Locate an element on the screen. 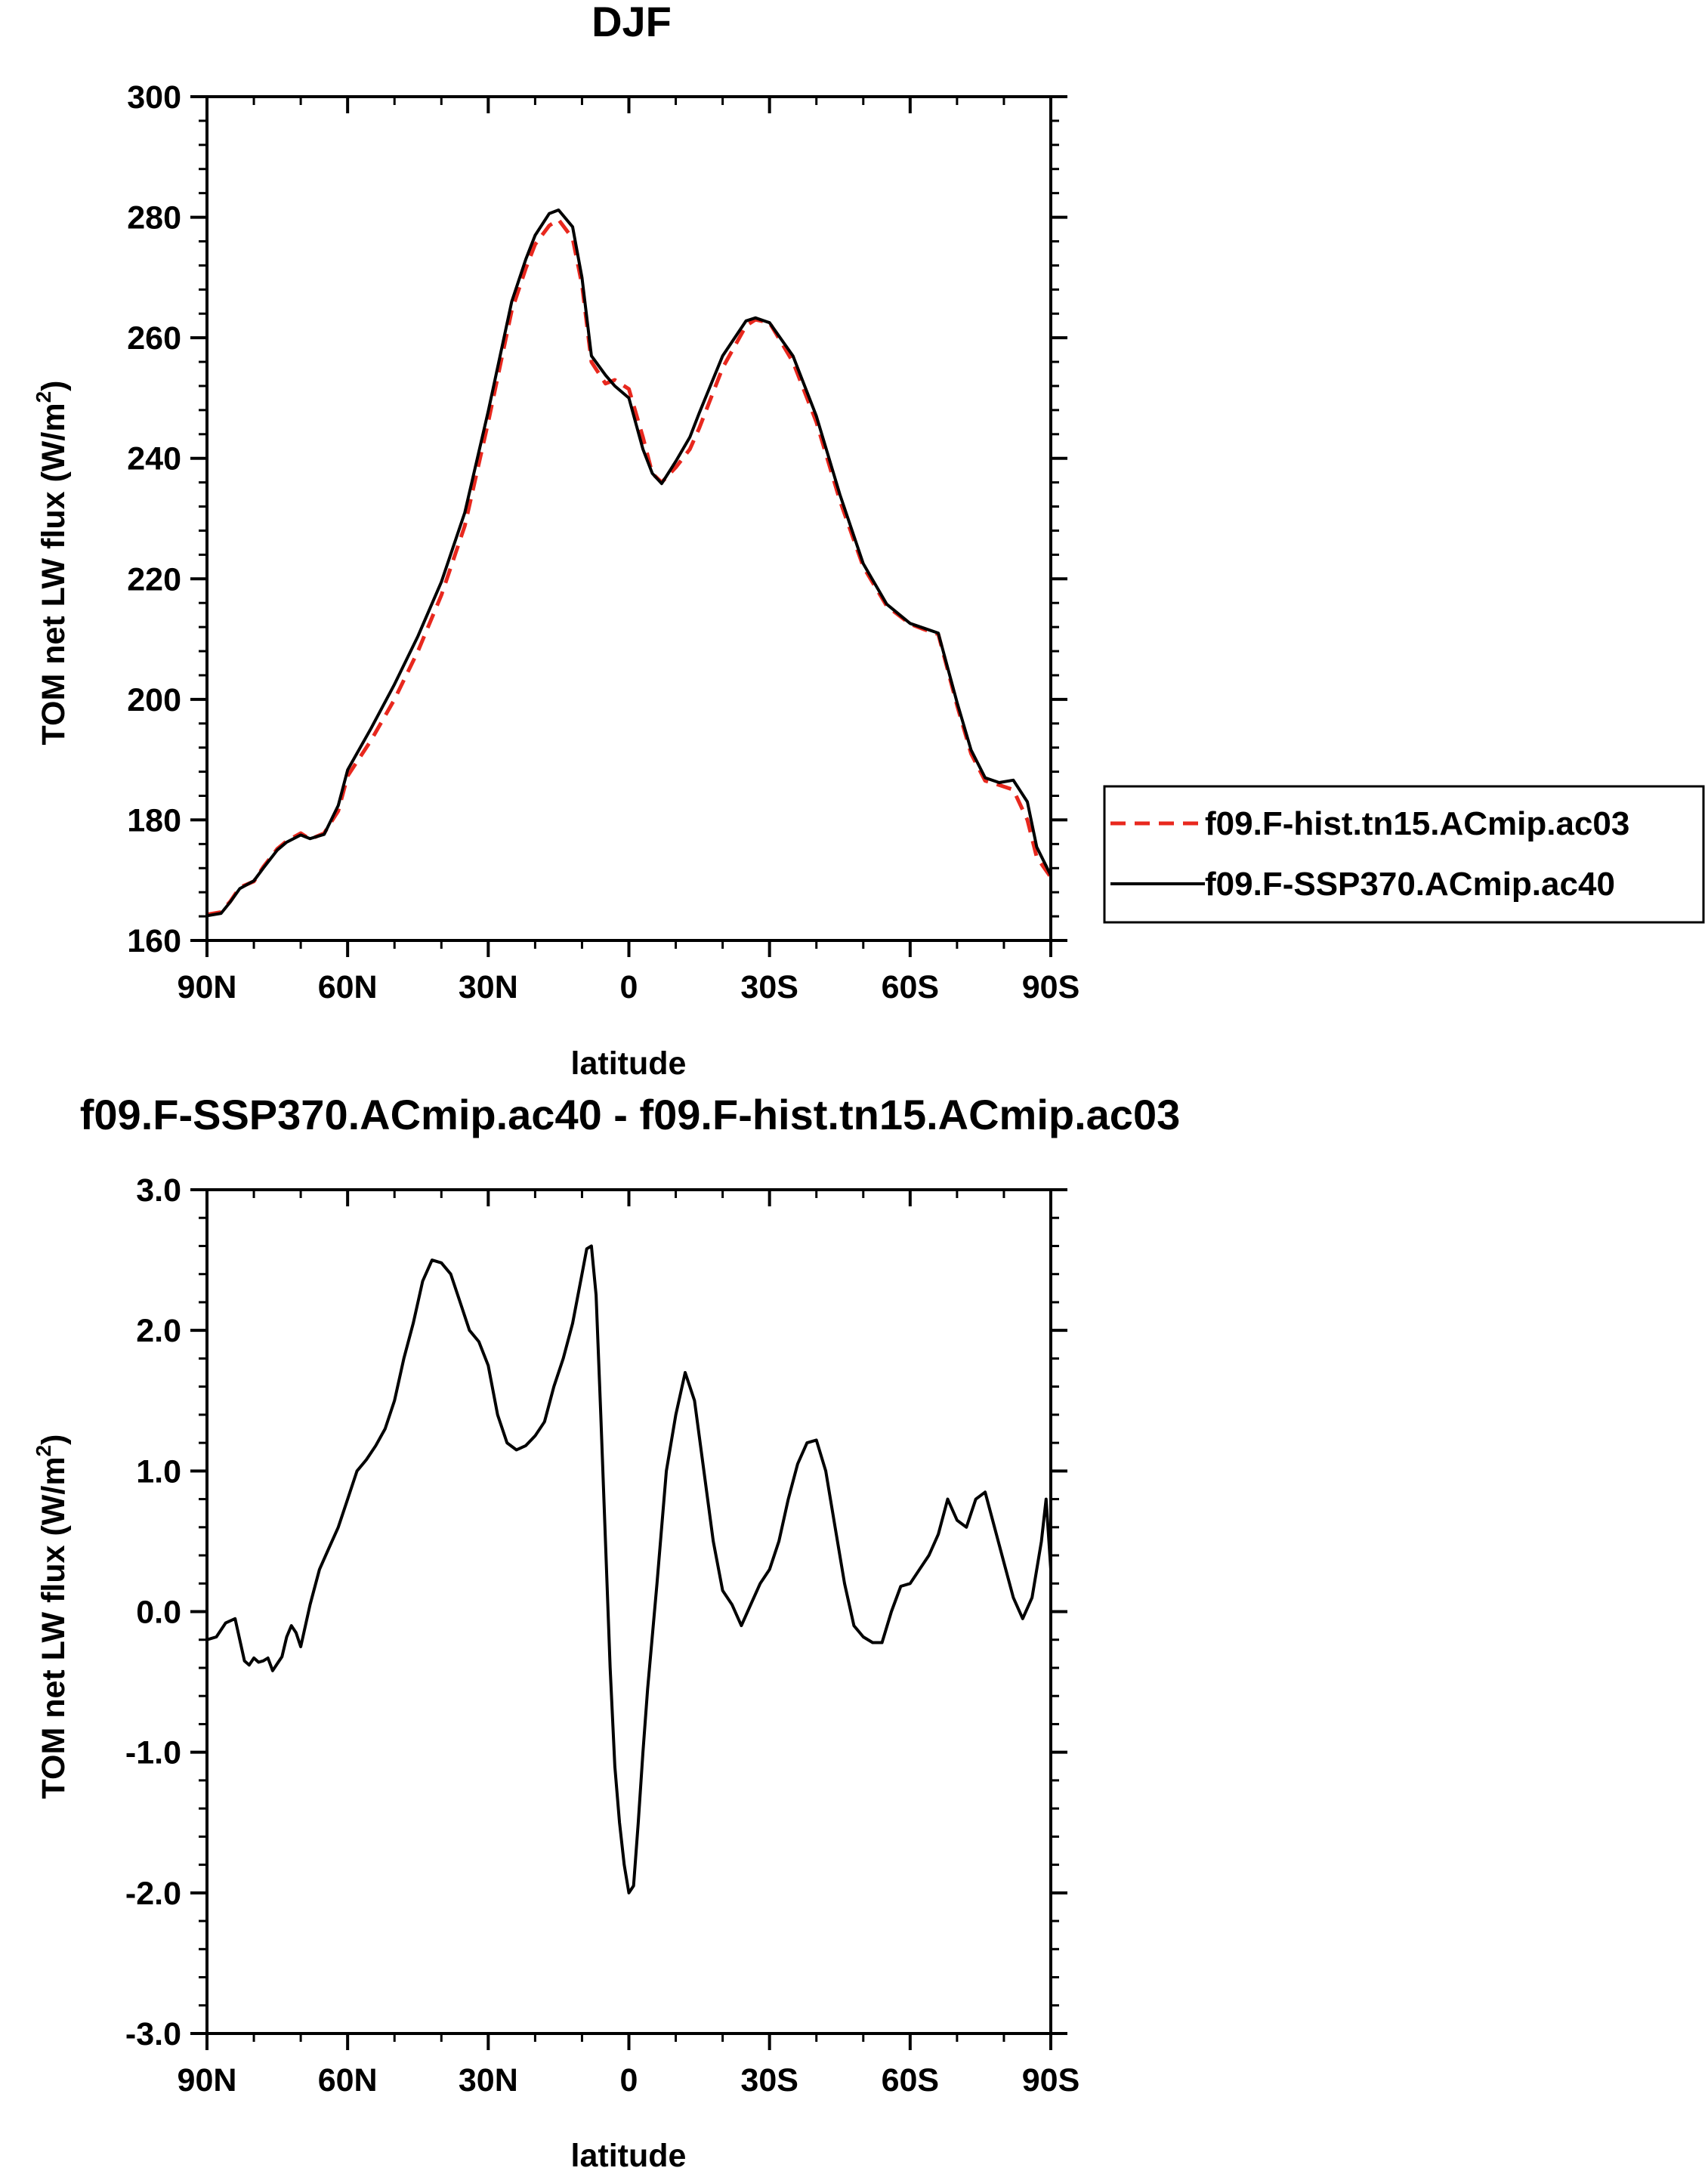  top-y-tick-label: 180 is located at coordinates (154, 820).